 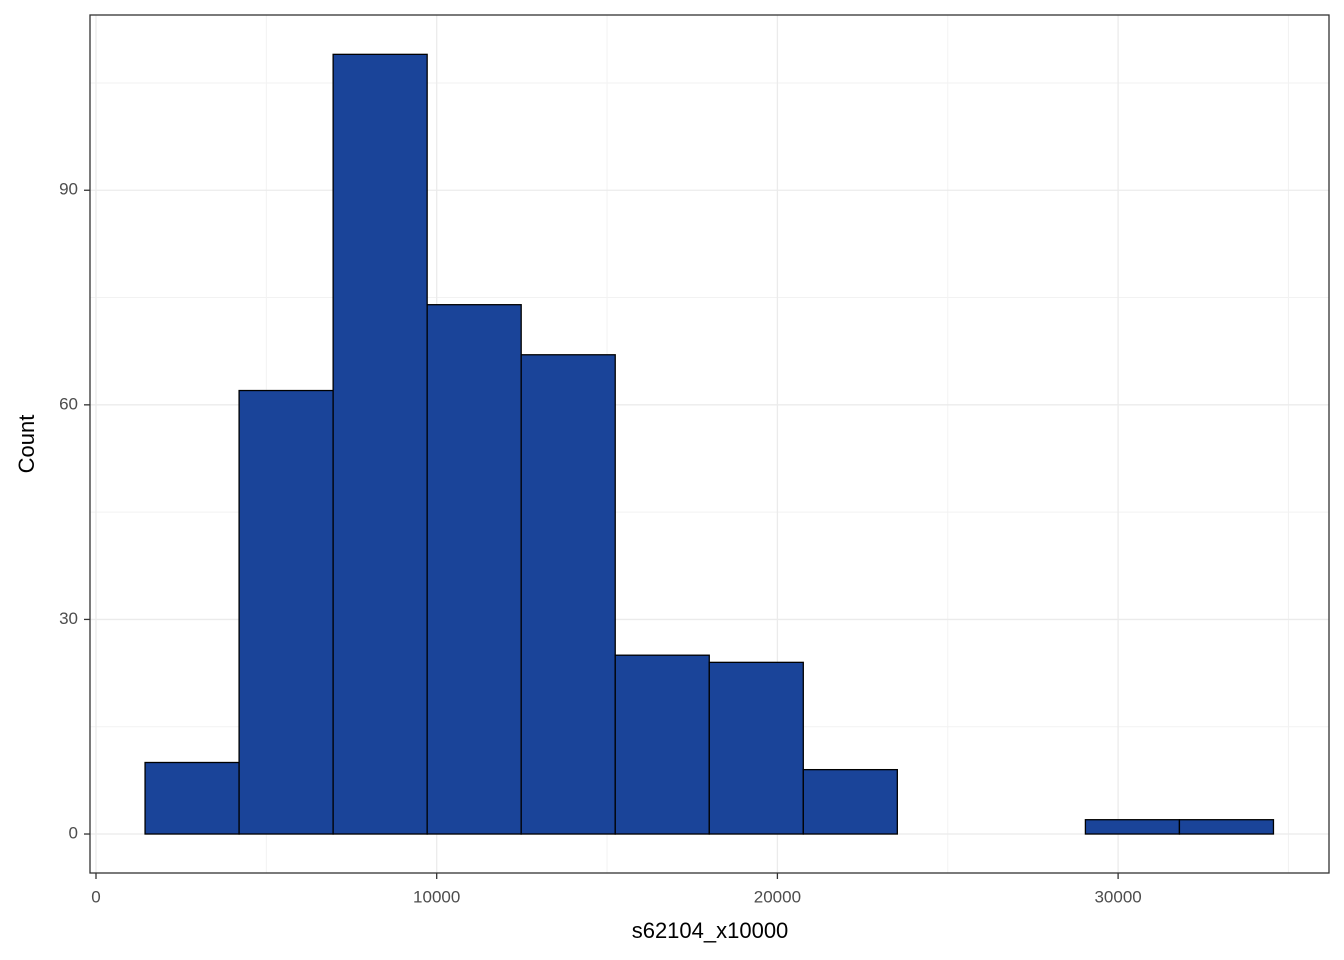 What do you see at coordinates (777, 896) in the screenshot?
I see `x-tick-label: 20000` at bounding box center [777, 896].